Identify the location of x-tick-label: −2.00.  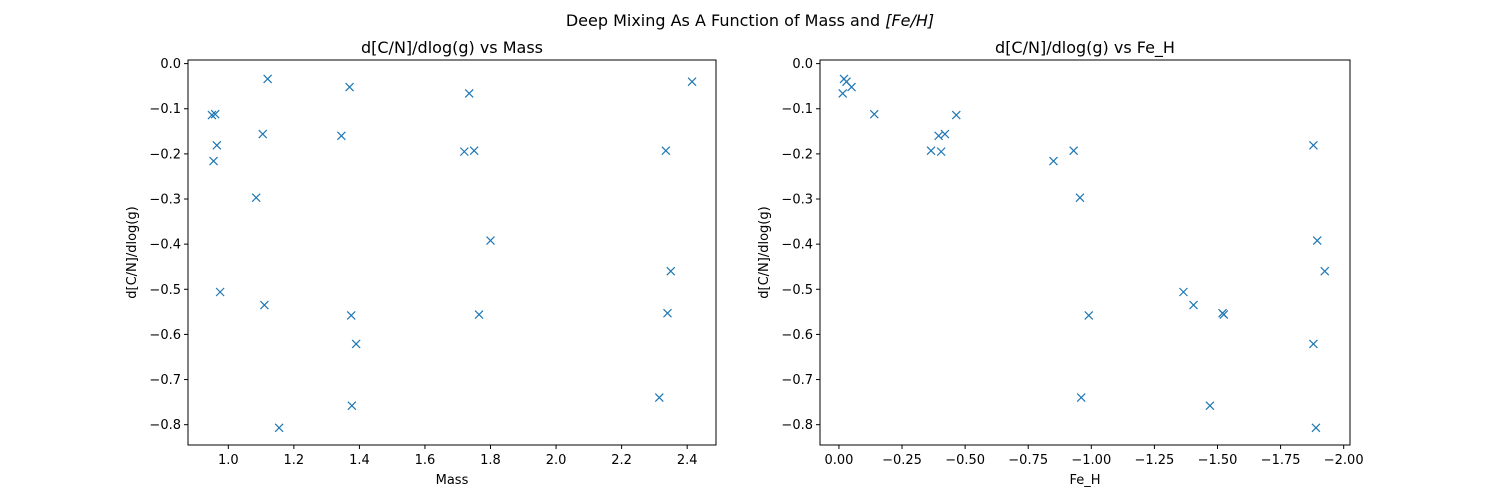
(1344, 460).